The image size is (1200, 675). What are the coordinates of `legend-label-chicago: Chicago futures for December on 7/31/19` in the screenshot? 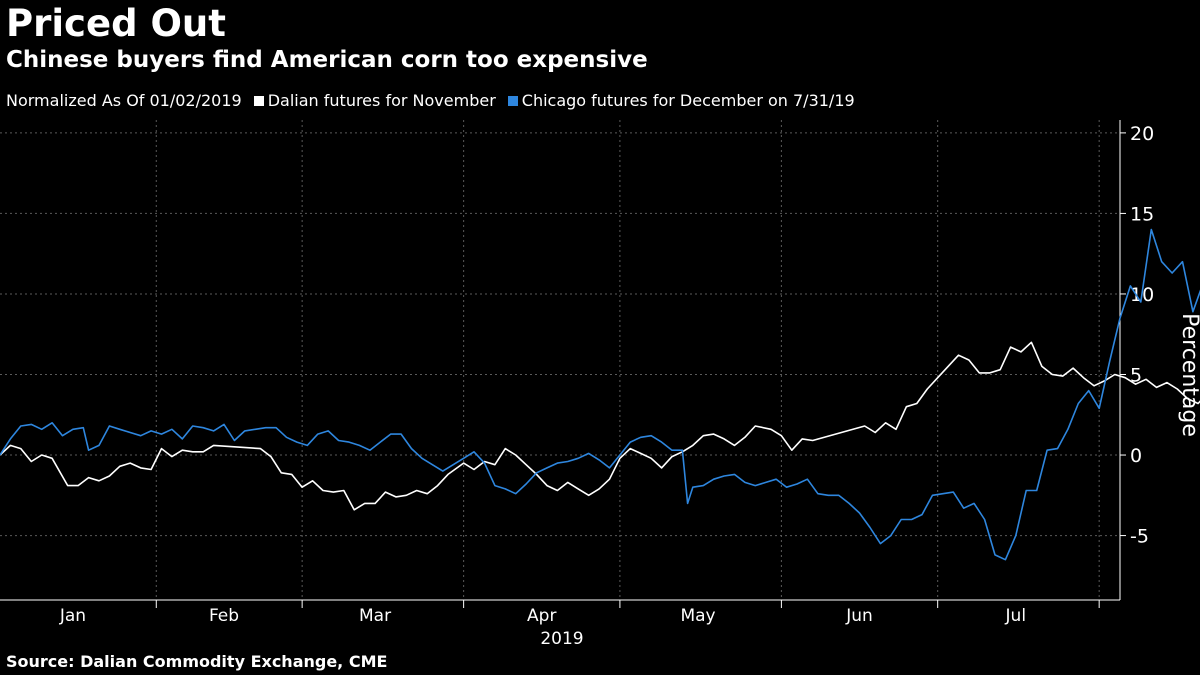 It's located at (688, 100).